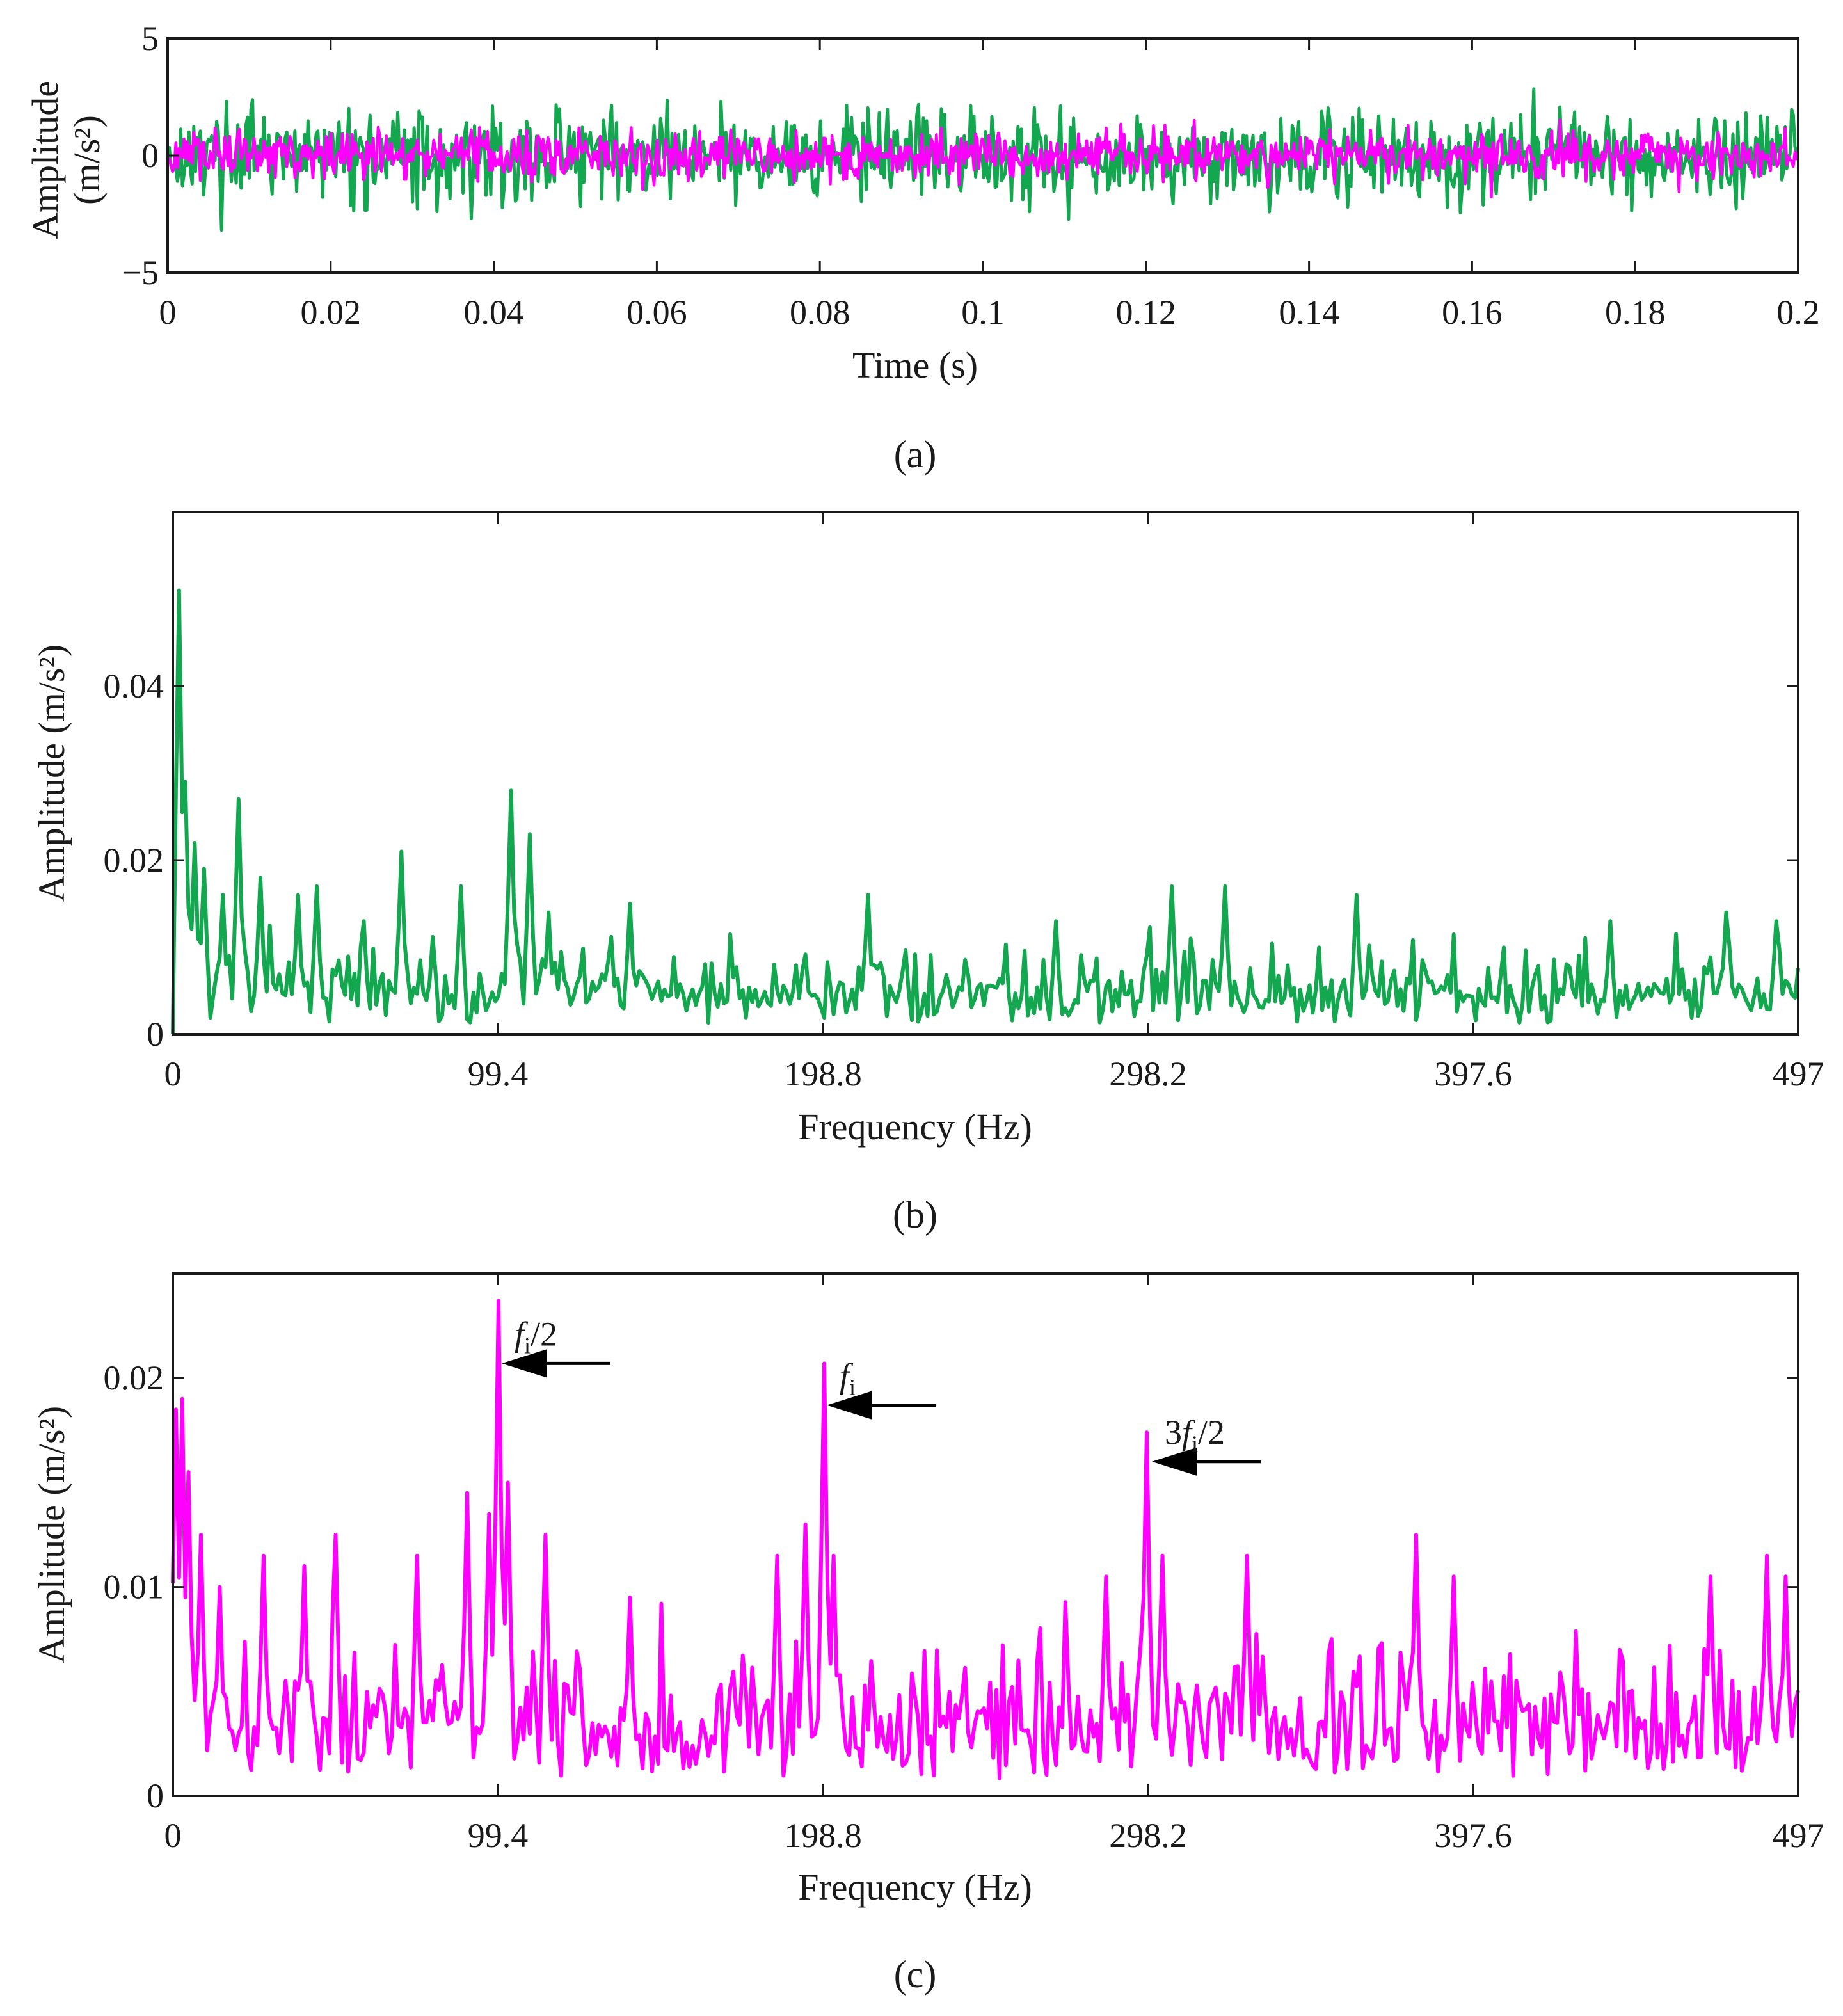 This screenshot has height=2016, width=1843. Describe the element at coordinates (1798, 312) in the screenshot. I see `x-tick-label: 0.2` at that location.